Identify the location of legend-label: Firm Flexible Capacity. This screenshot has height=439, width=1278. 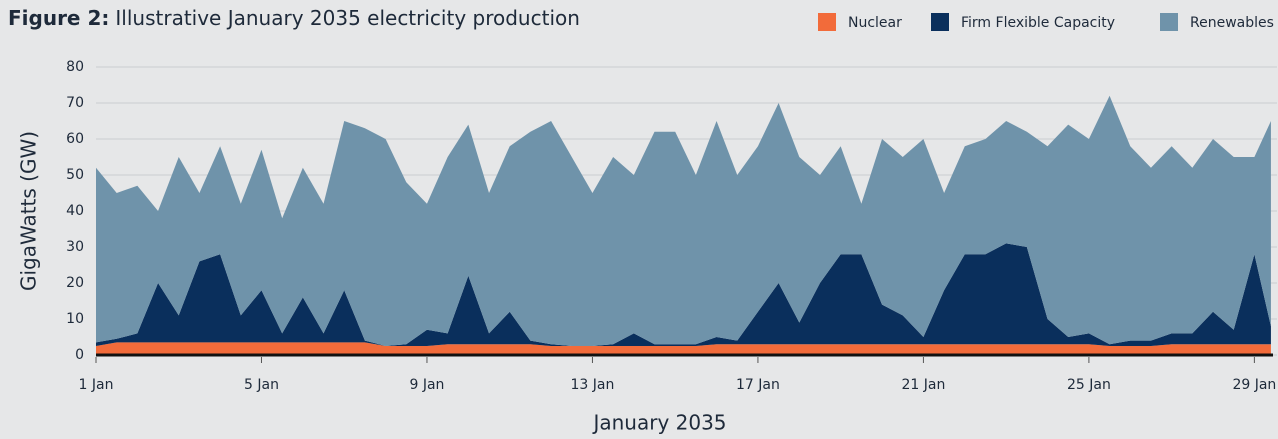
(1038, 23).